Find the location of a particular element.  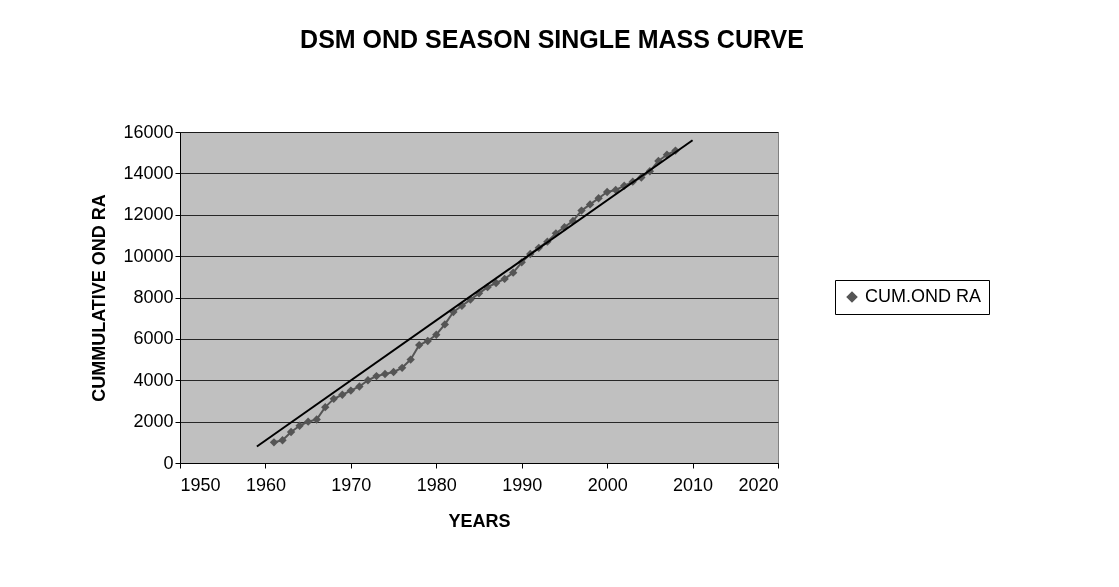

x-tick-label: 1990 is located at coordinates (522, 484).